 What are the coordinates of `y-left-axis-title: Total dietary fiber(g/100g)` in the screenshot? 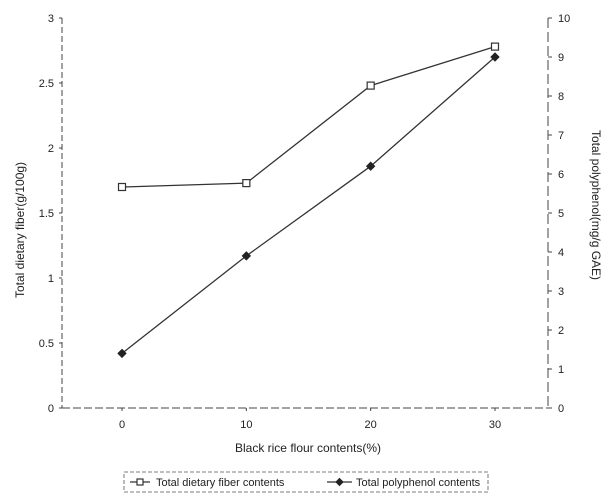 It's located at (20, 230).